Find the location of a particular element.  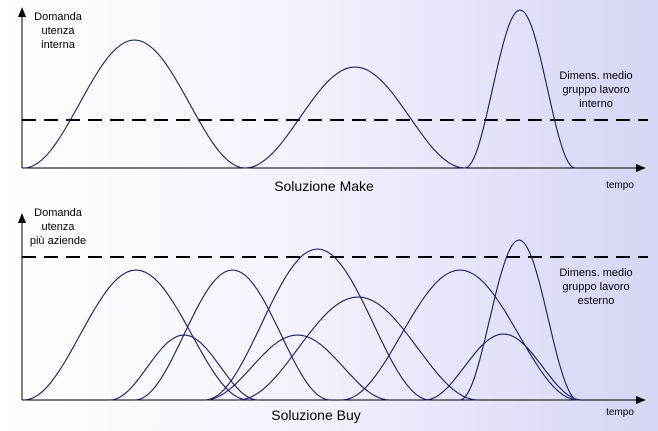

threshold-label-make-line-2: gruppo lavoro is located at coordinates (595, 90).